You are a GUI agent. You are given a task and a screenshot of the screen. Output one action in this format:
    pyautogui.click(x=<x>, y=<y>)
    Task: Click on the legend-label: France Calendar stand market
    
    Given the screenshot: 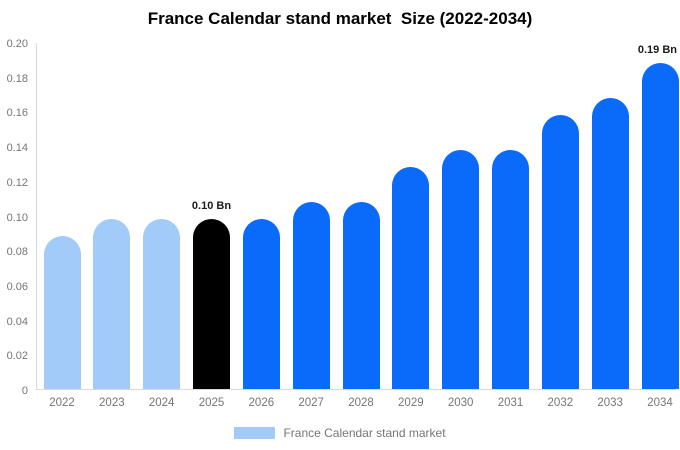 What is the action you would take?
    pyautogui.click(x=364, y=433)
    